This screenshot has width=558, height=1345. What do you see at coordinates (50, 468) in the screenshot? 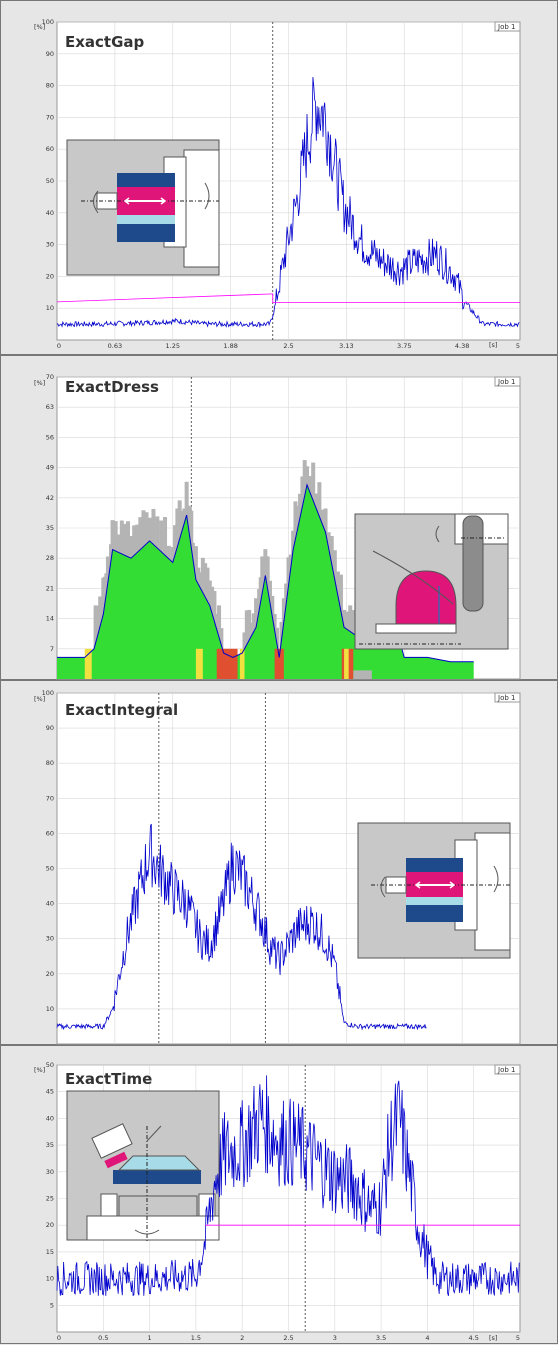
I see `y-tick-label: 49` at bounding box center [50, 468].